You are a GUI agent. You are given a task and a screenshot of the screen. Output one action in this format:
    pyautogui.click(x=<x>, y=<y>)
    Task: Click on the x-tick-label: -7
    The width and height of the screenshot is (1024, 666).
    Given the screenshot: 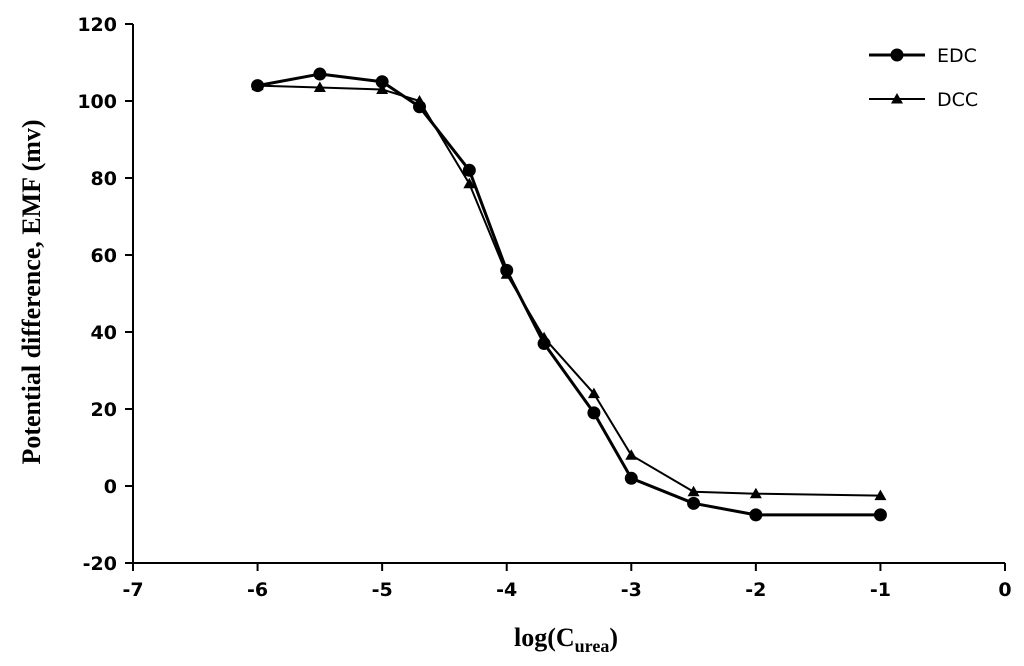 What is the action you would take?
    pyautogui.click(x=132, y=590)
    